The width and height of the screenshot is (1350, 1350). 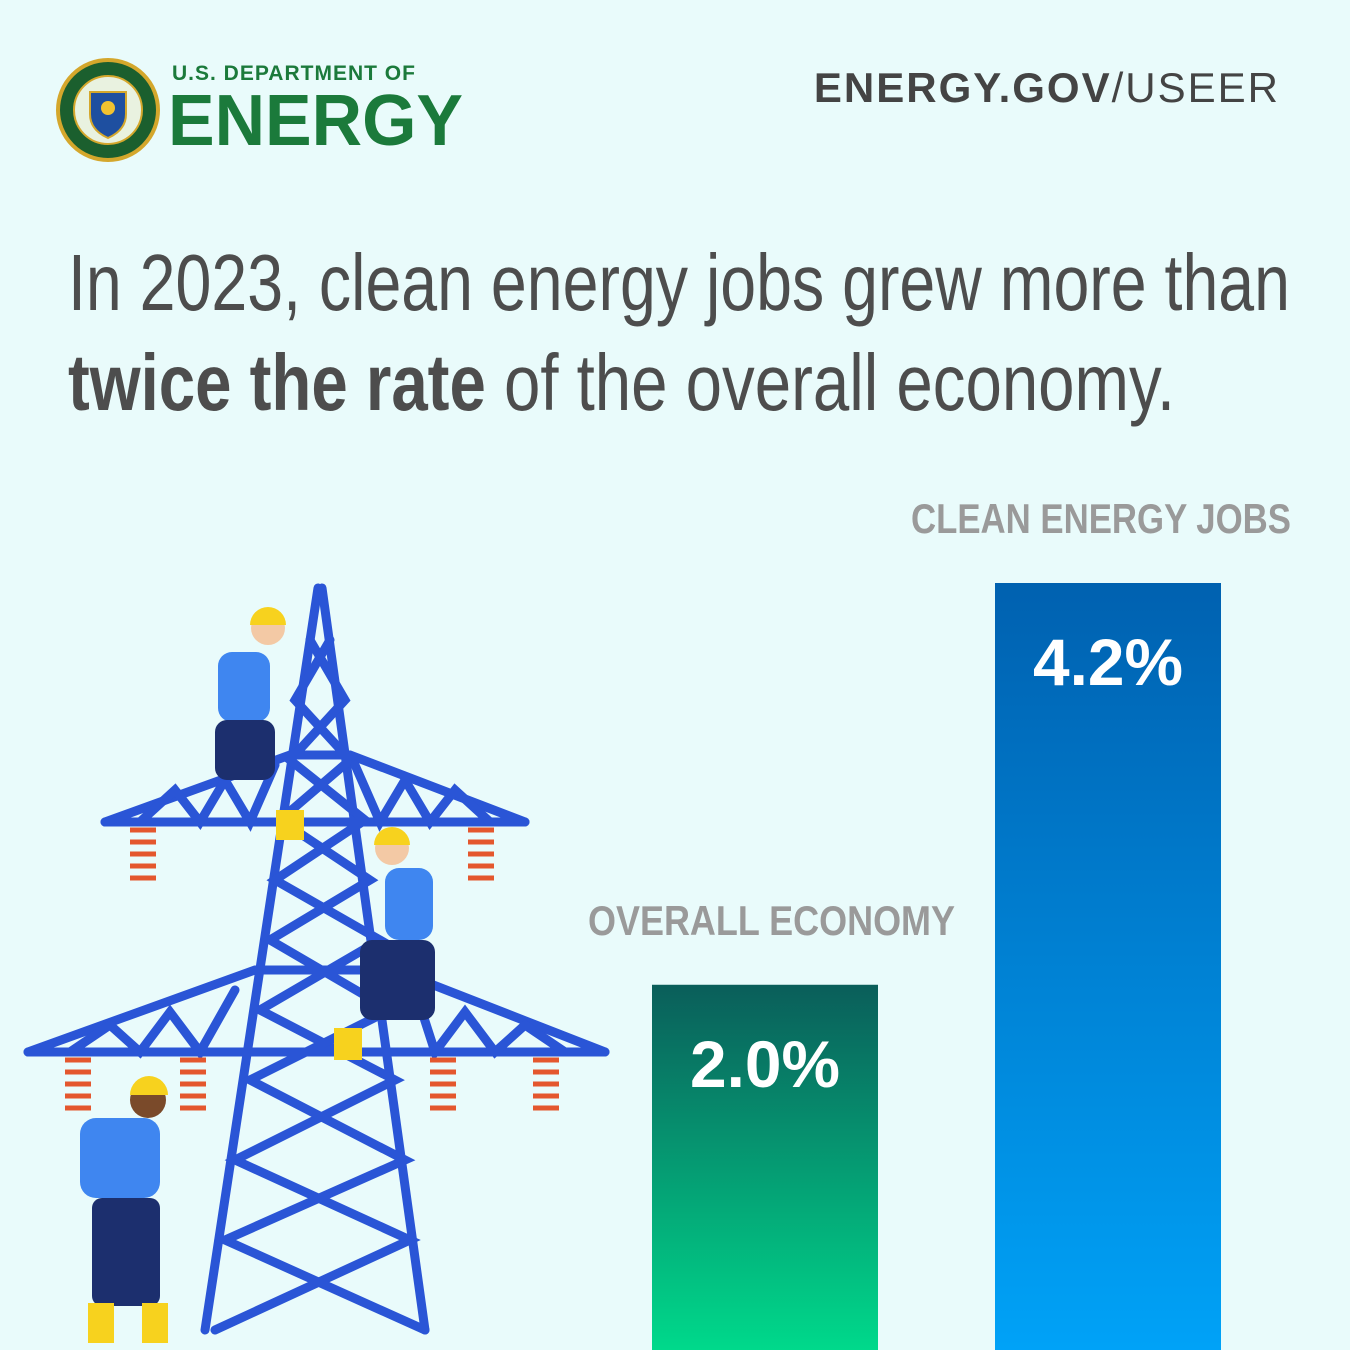 What do you see at coordinates (294, 73) in the screenshot?
I see `agency-line: U.S. DEPARTMENT OF` at bounding box center [294, 73].